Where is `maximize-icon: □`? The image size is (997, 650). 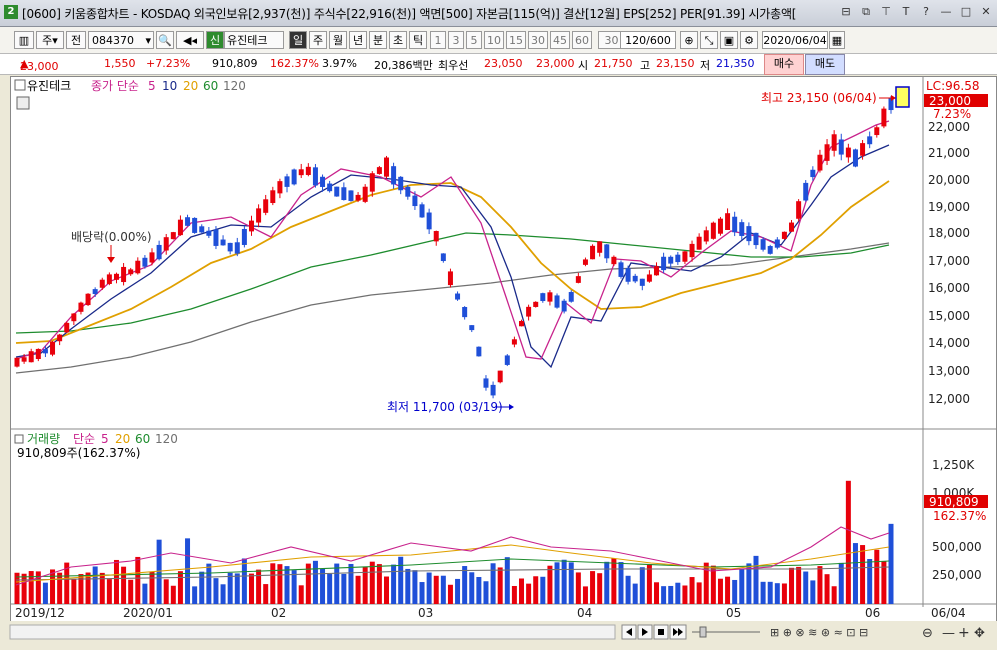
maximize-icon: □ is located at coordinates (966, 11).